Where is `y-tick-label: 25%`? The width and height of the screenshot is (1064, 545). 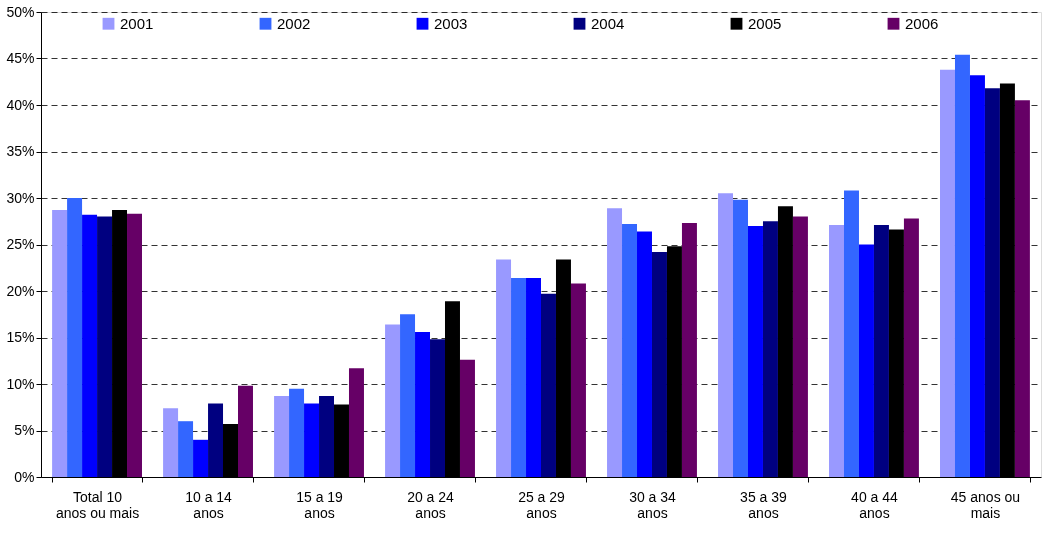
y-tick-label: 25% is located at coordinates (20, 244).